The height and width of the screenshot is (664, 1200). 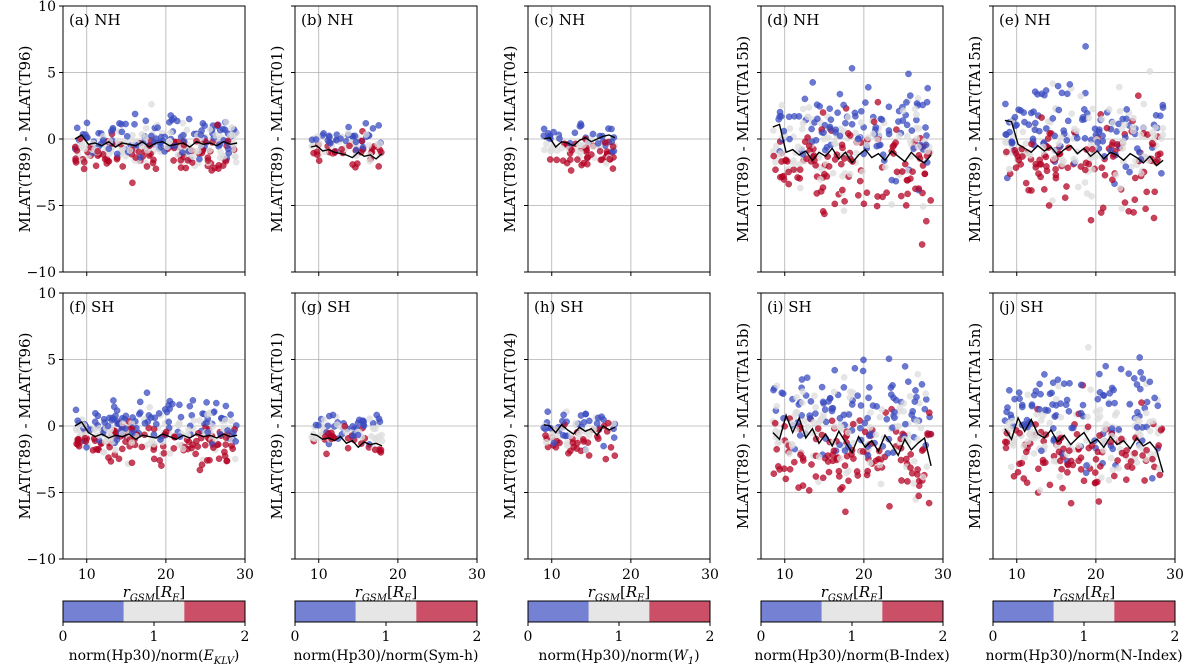 What do you see at coordinates (510, 139) in the screenshot?
I see `y-axis-label: MLAT(T89) - MLAT(T04)` at bounding box center [510, 139].